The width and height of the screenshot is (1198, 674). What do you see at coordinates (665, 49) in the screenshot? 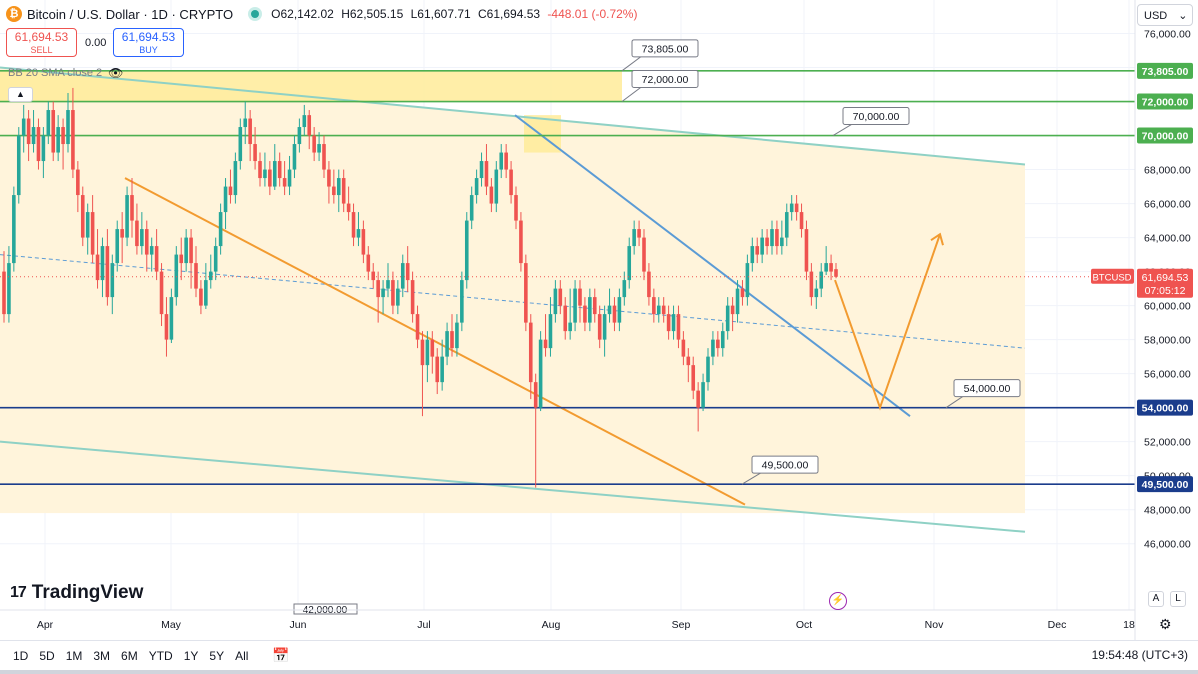
I see `level-callout-label: 73,805.00` at bounding box center [665, 49].